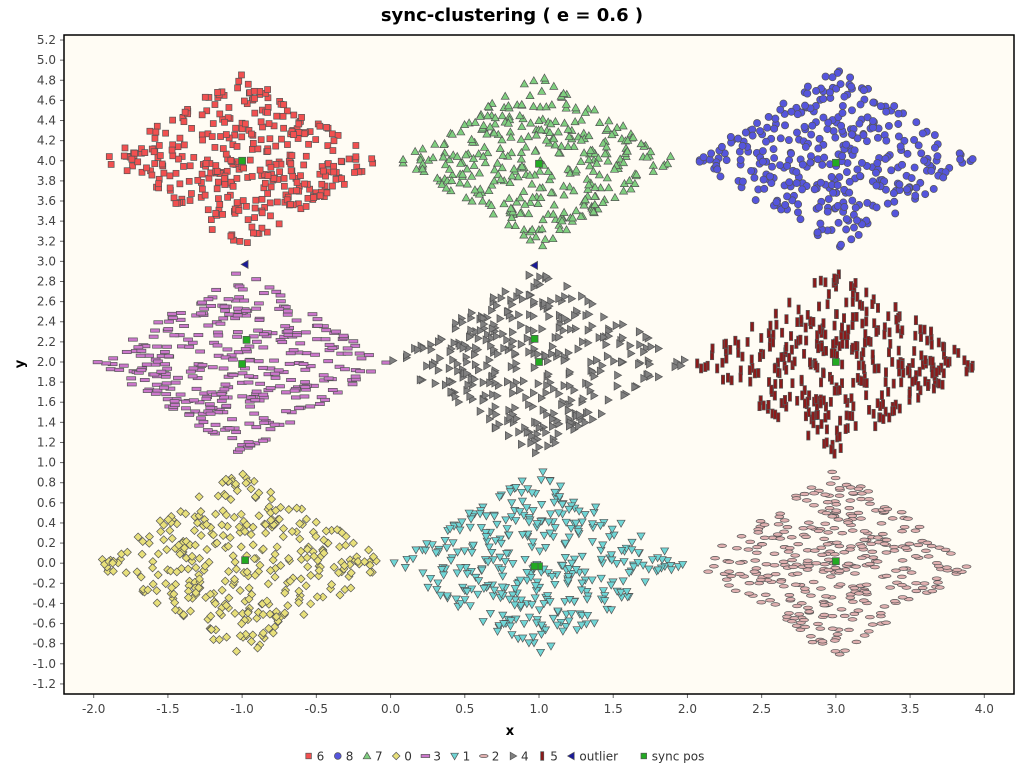  I want to click on legend-item-6: 6, so click(314, 757).